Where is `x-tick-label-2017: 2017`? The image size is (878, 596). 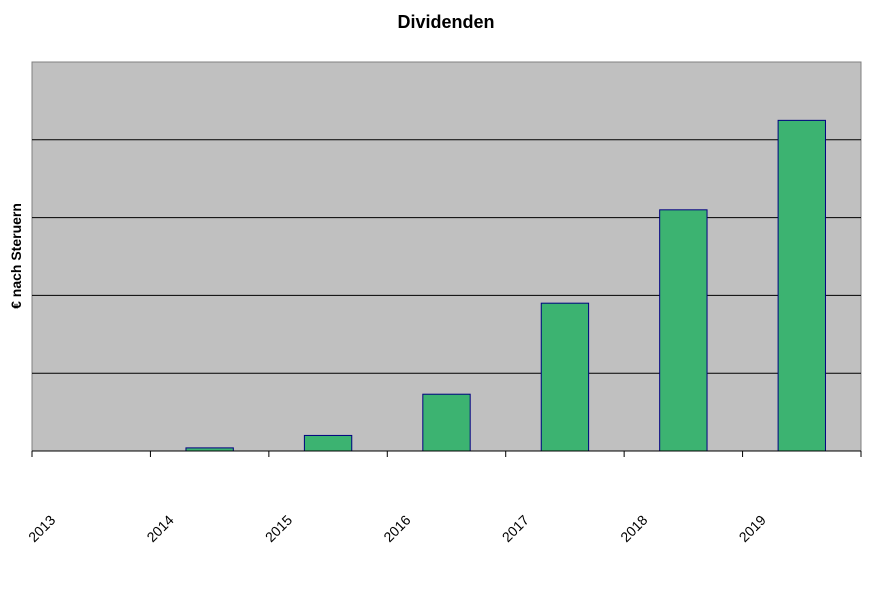 x-tick-label-2017: 2017 is located at coordinates (515, 528).